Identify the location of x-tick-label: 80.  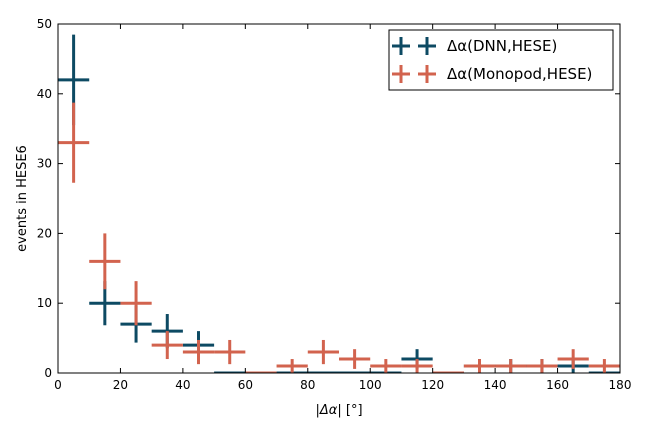
(307, 385).